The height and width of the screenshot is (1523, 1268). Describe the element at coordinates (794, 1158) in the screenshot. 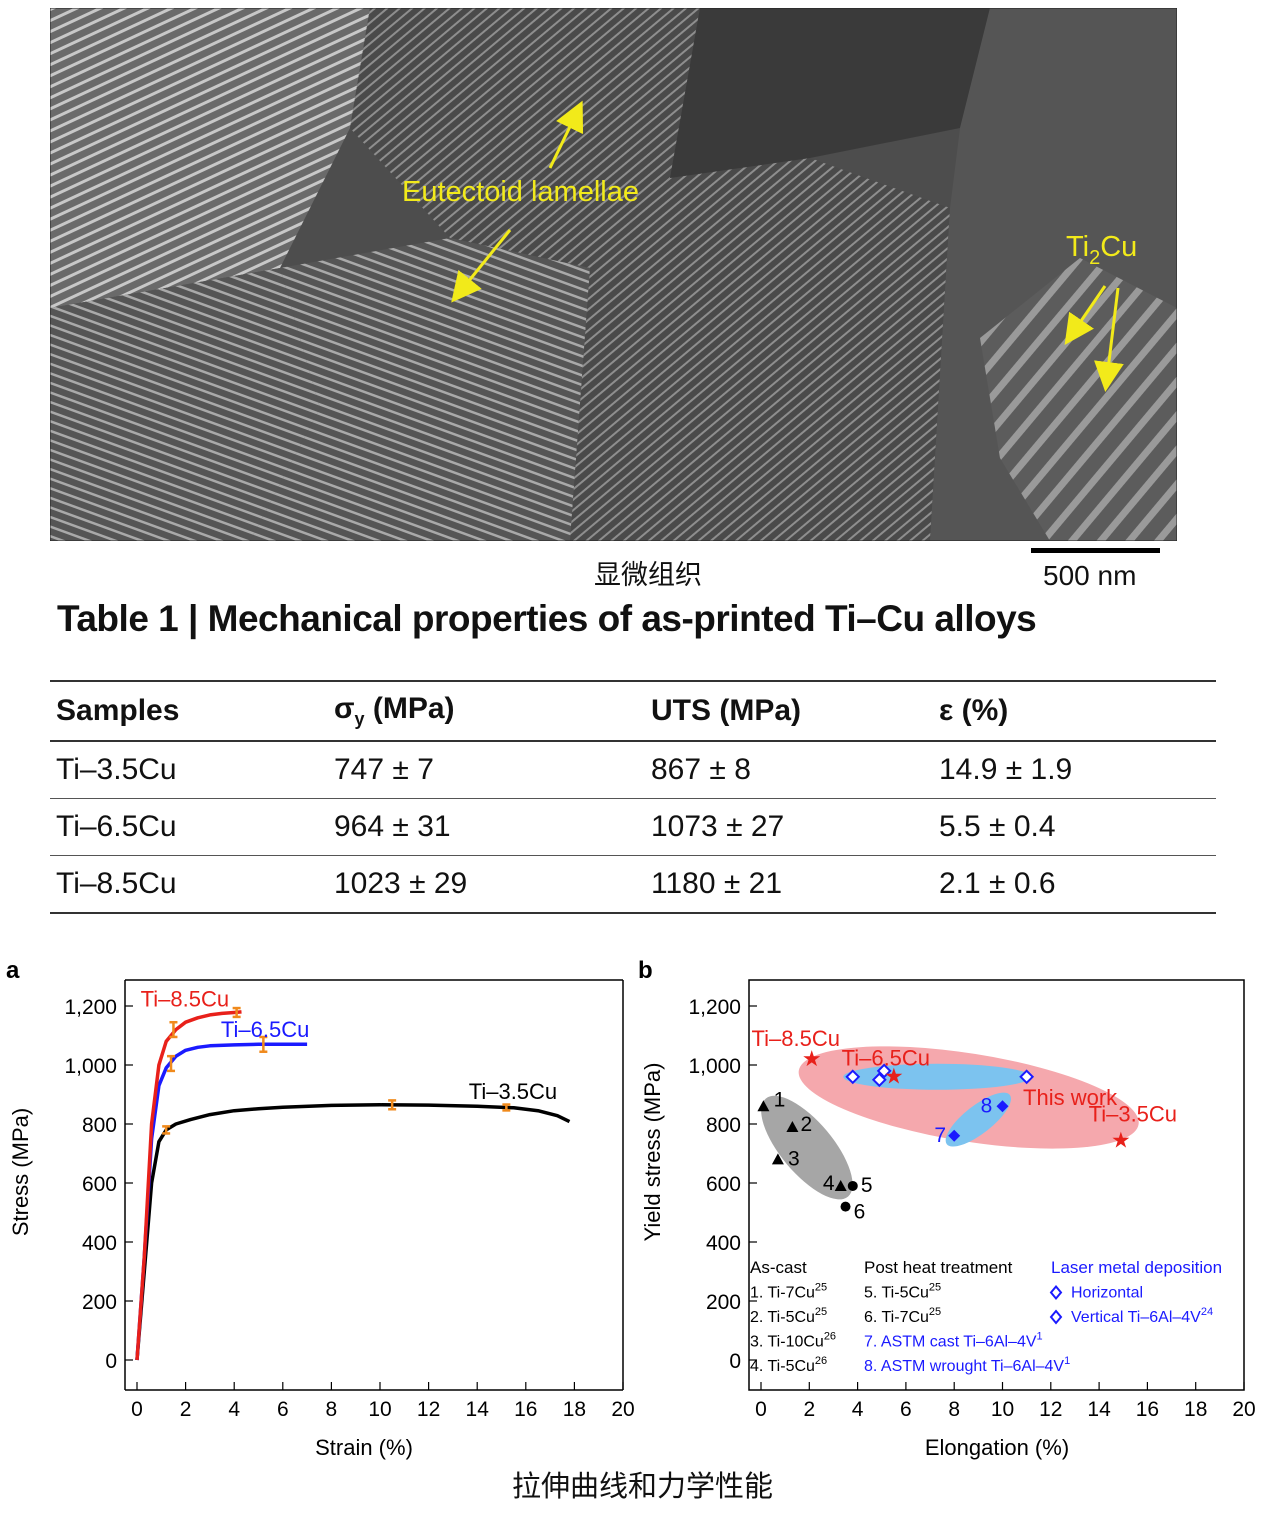

I see `point-number-label: 3` at that location.